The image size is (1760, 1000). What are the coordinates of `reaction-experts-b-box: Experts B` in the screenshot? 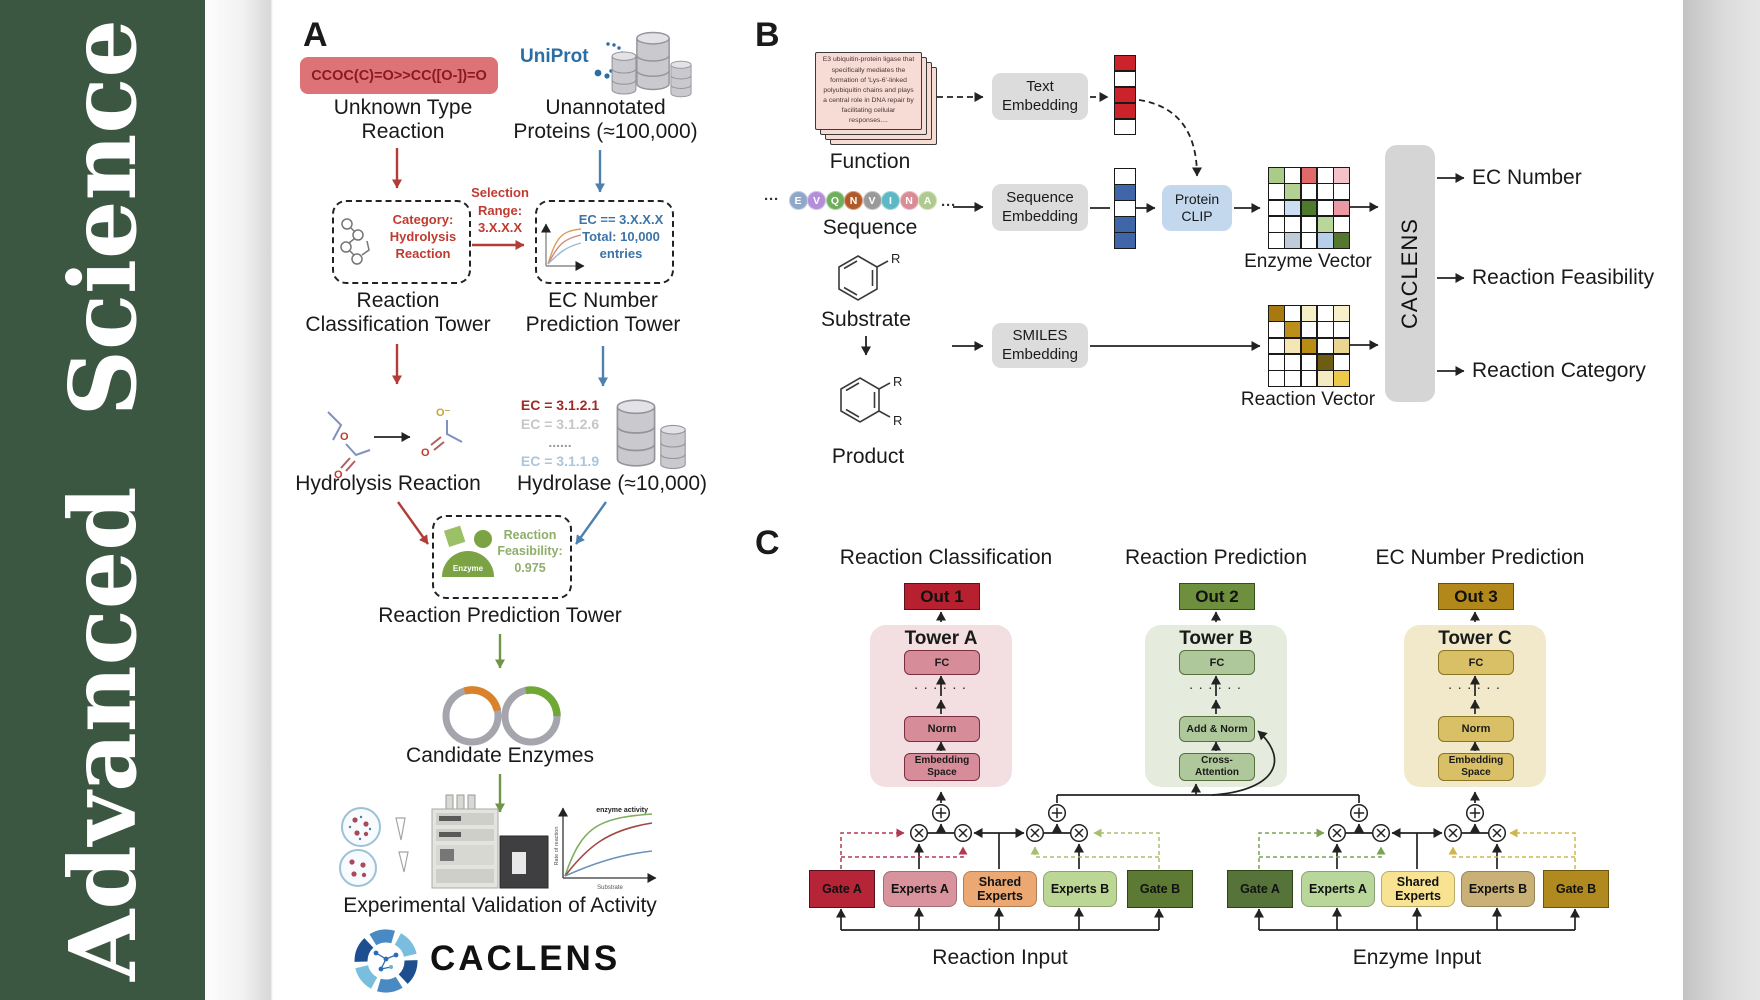 It's located at (1080, 889).